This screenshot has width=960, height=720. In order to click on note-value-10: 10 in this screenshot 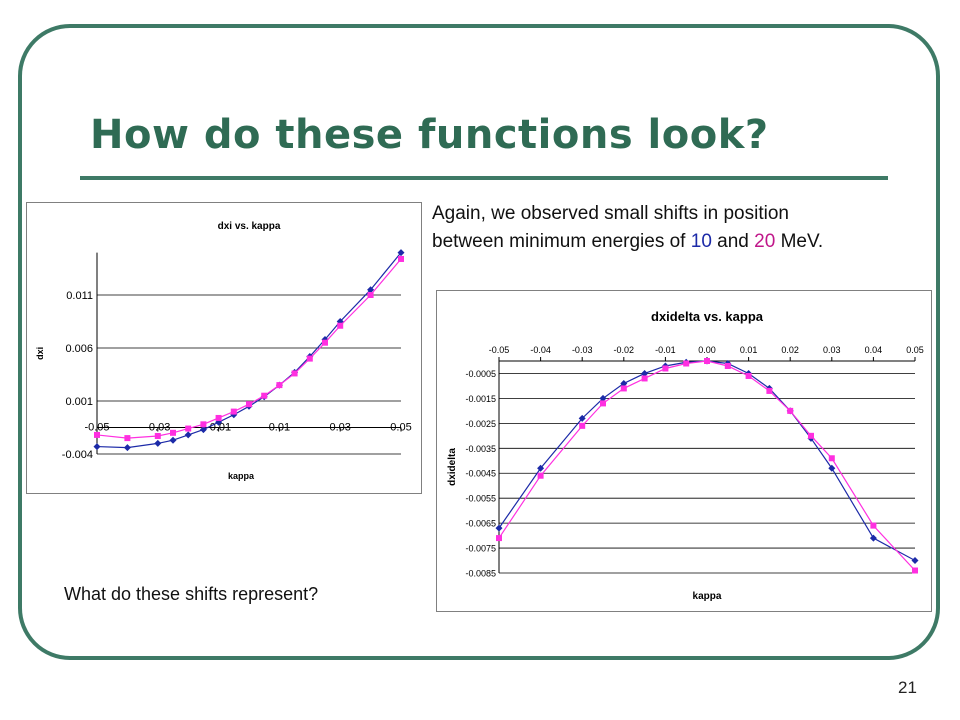, I will do `click(701, 241)`.